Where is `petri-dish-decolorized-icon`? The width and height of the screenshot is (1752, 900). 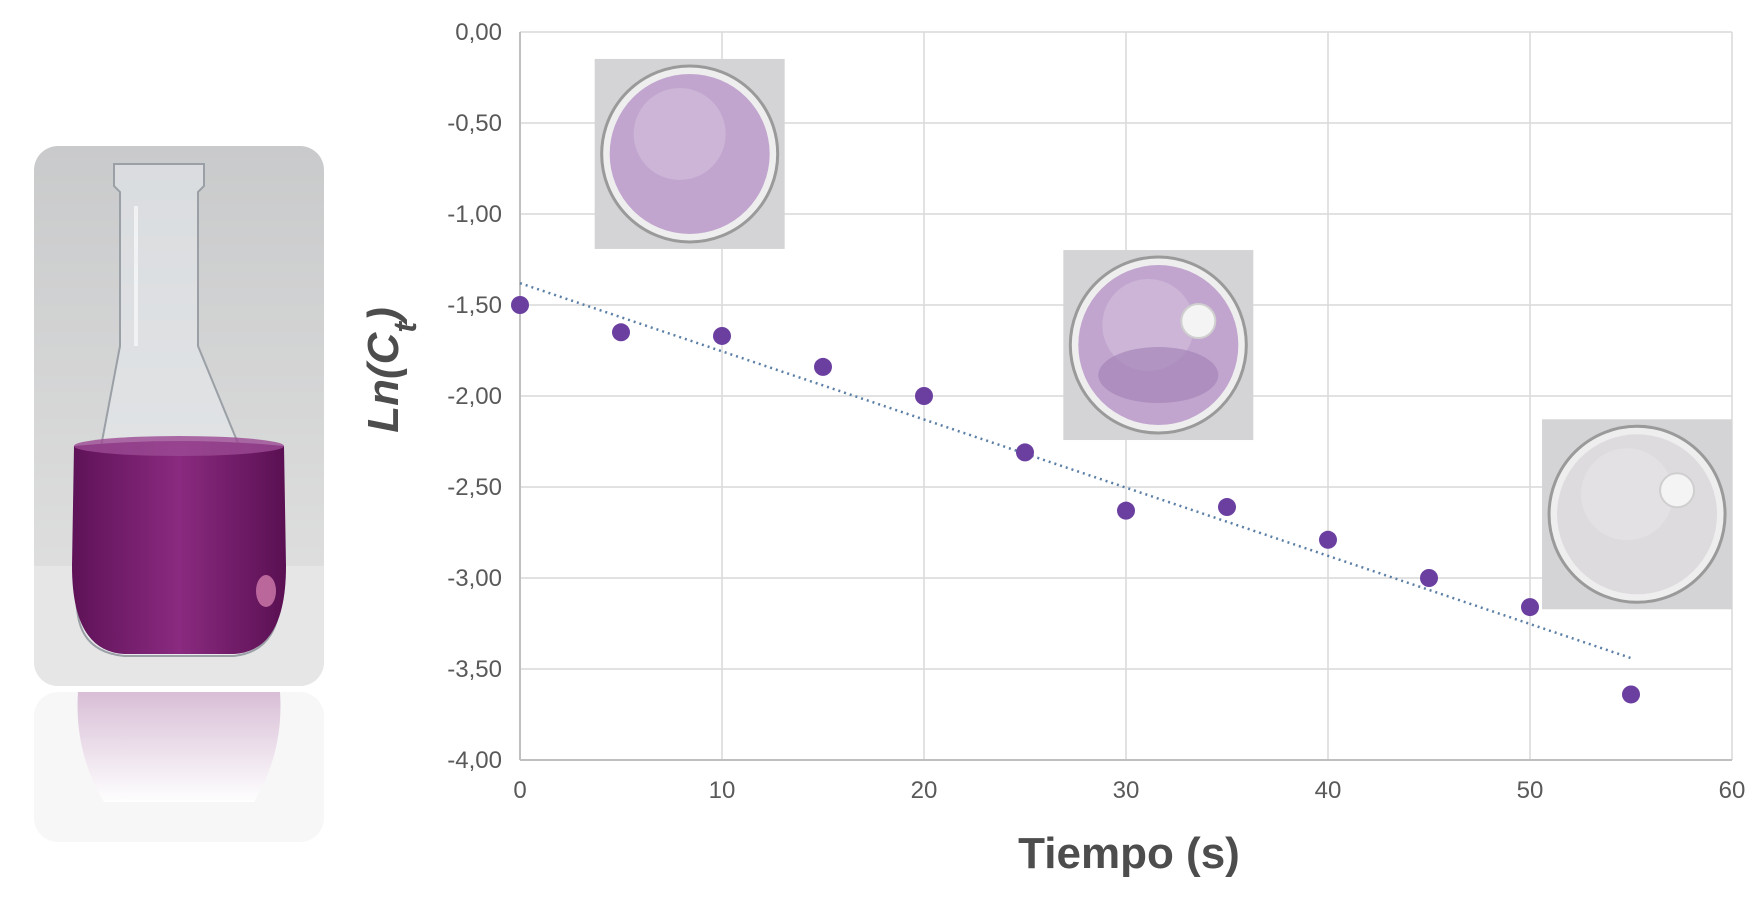
petri-dish-decolorized-icon is located at coordinates (1637, 514).